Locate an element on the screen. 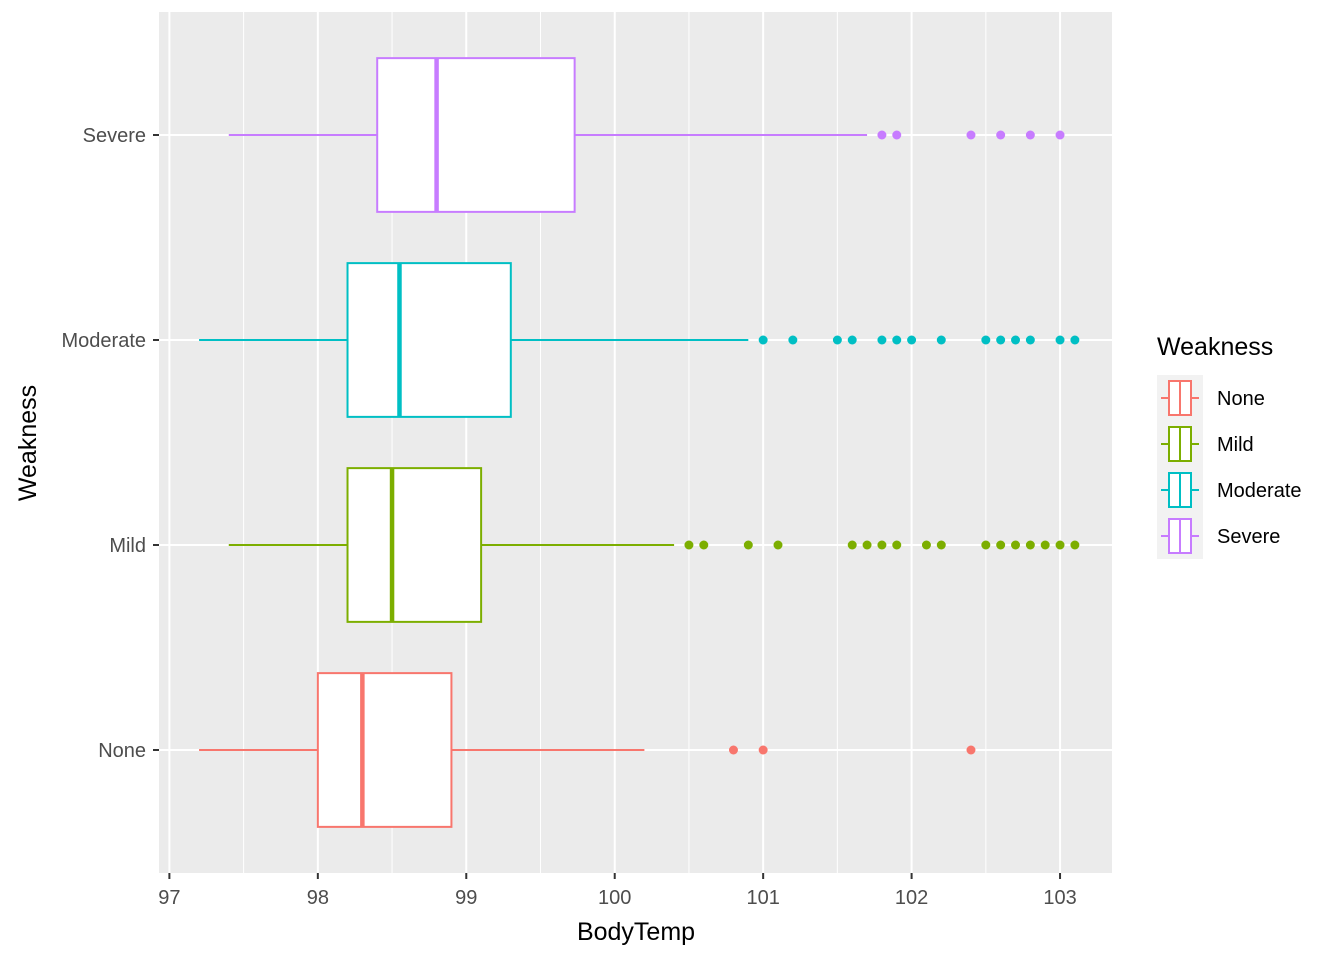  x-tick-label: 97 is located at coordinates (169, 898).